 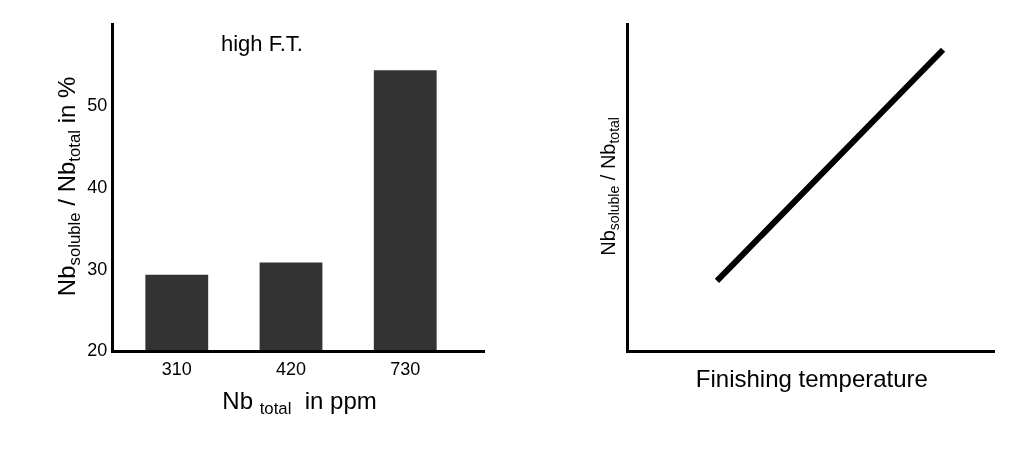 I want to click on x-axis-title: Nb $_{total}$ in ppm, so click(x=299, y=402).